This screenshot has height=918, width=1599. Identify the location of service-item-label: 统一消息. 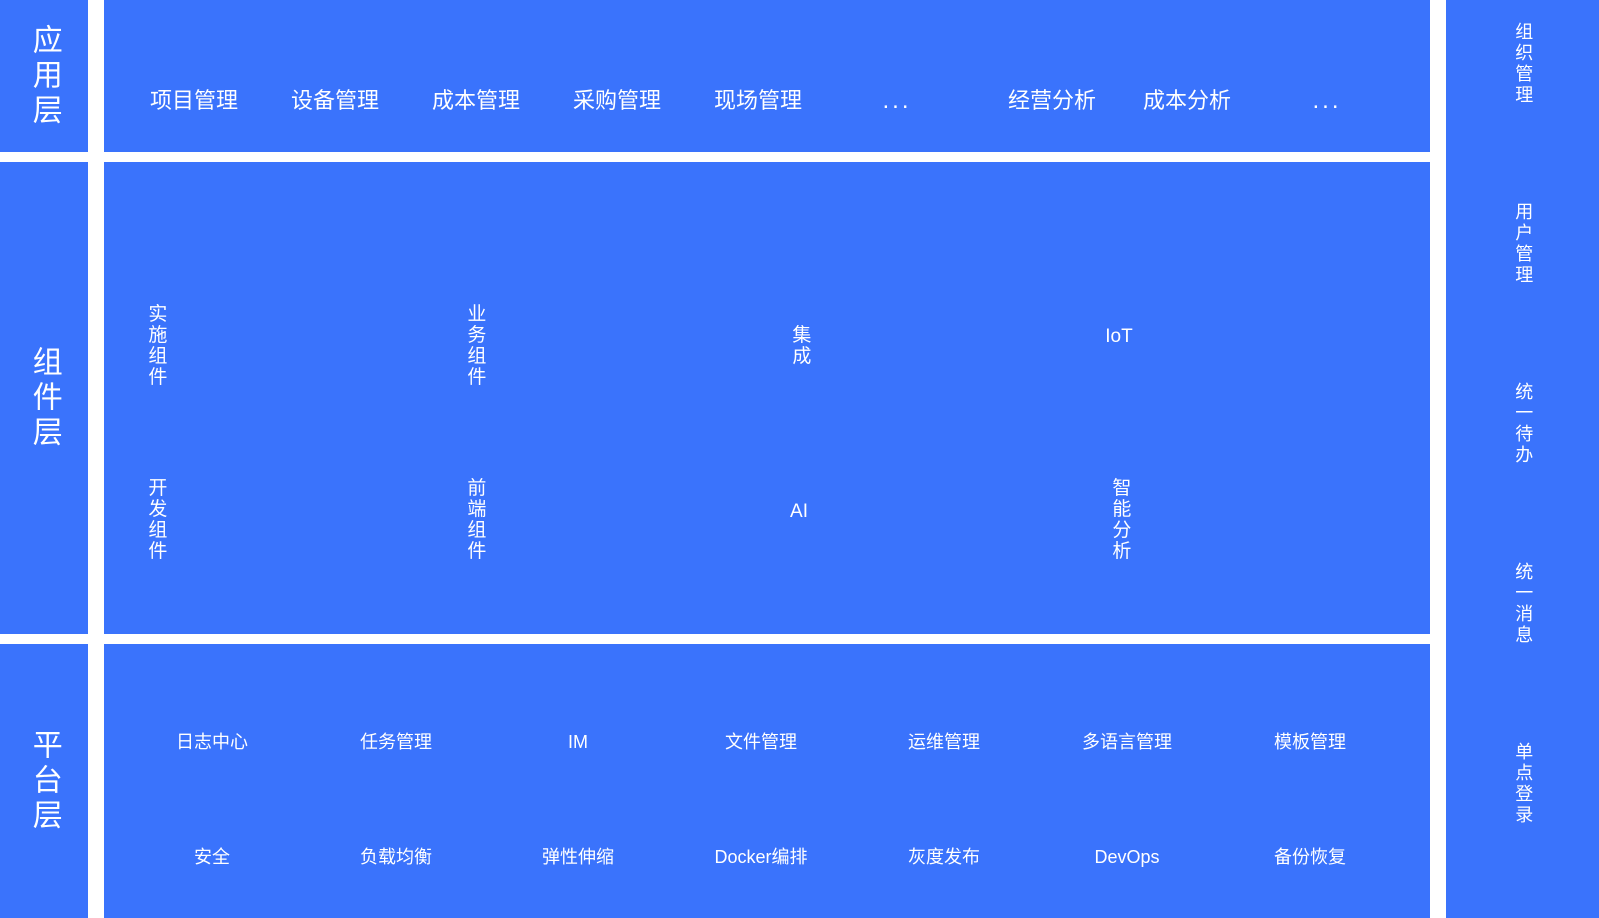
(1523, 604).